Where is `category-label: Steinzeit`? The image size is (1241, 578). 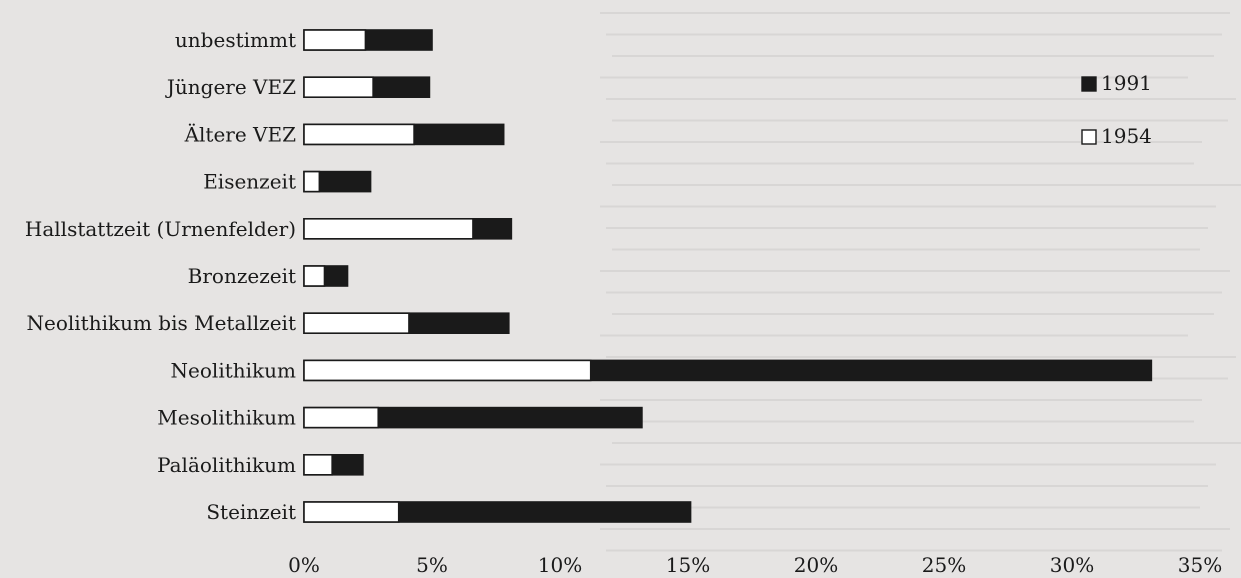
category-label: Steinzeit is located at coordinates (251, 512).